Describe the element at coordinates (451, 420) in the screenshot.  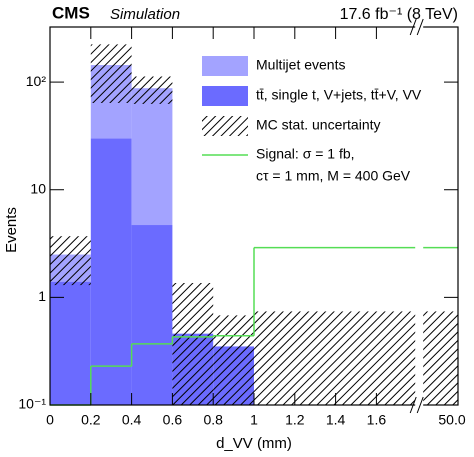
I see `x-tick-label: 50.0` at that location.